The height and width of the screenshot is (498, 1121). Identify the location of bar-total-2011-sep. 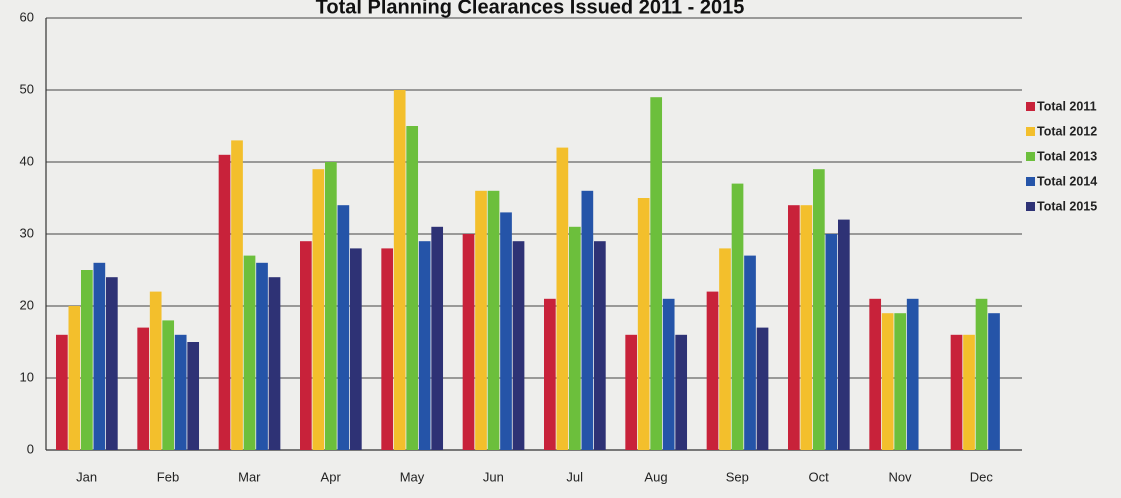
(712, 370).